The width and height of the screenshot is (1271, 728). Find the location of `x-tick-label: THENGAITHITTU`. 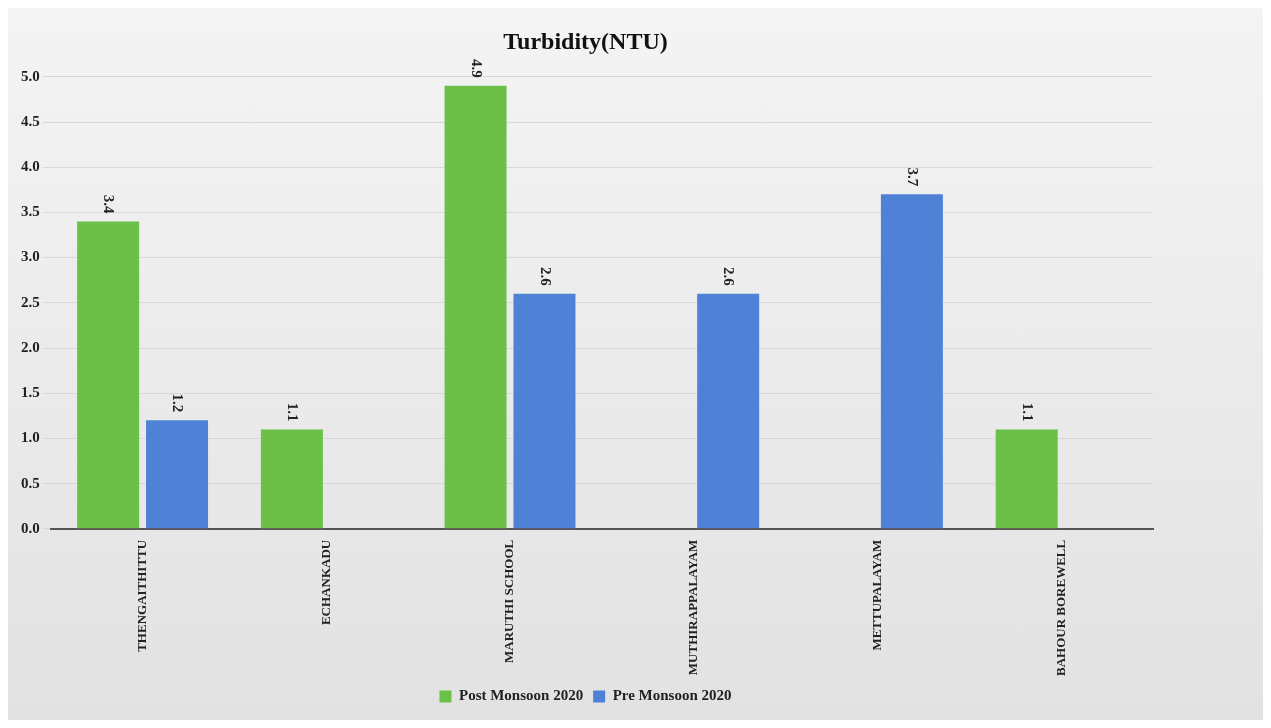

x-tick-label: THENGAITHITTU is located at coordinates (141, 595).